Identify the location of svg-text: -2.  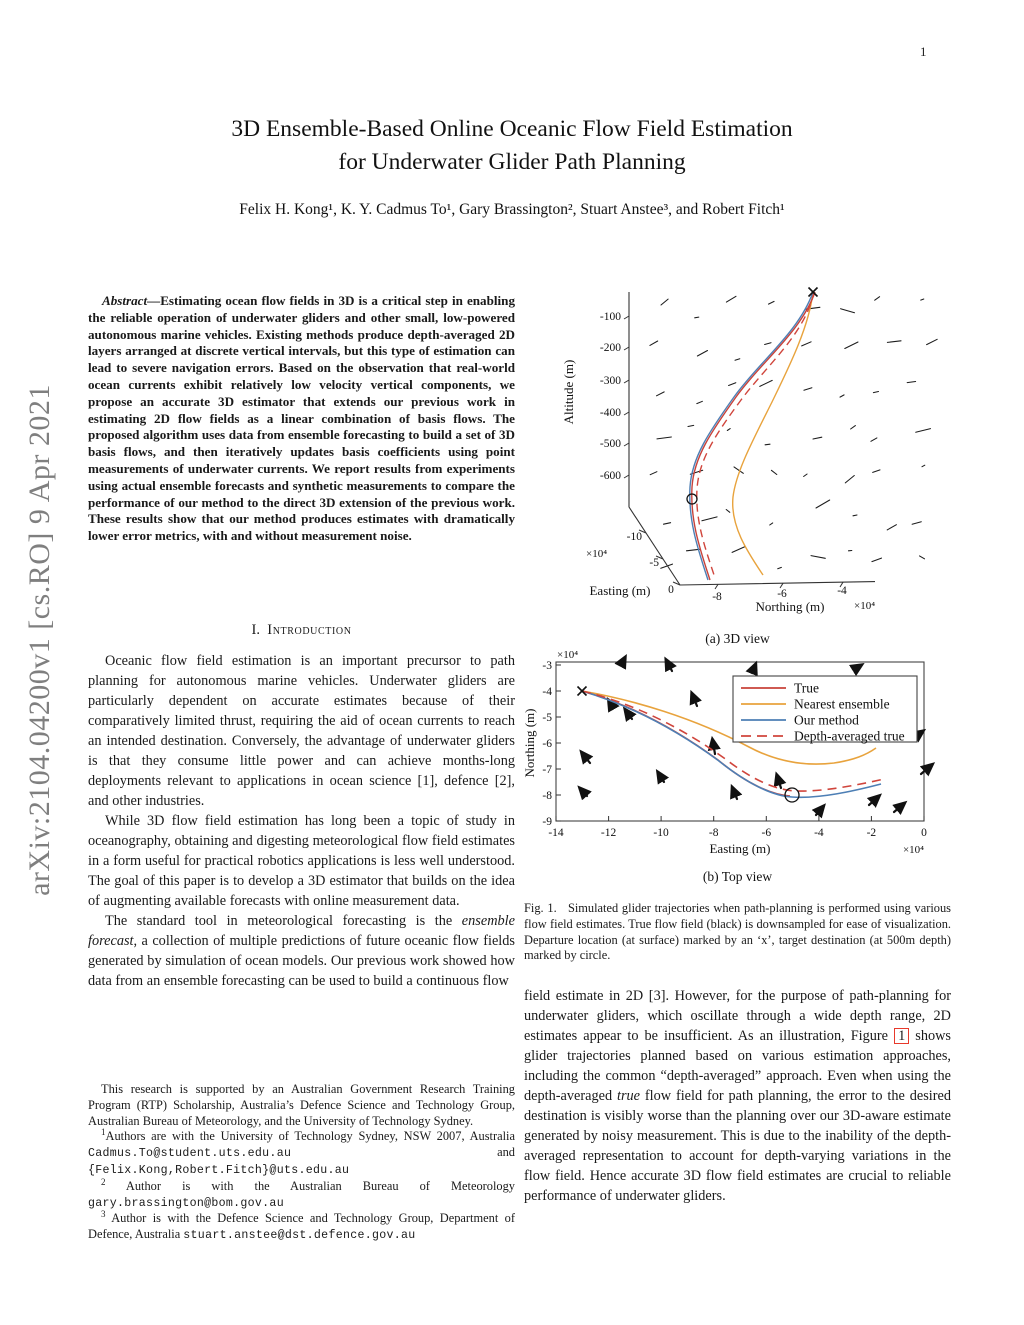
(872, 833).